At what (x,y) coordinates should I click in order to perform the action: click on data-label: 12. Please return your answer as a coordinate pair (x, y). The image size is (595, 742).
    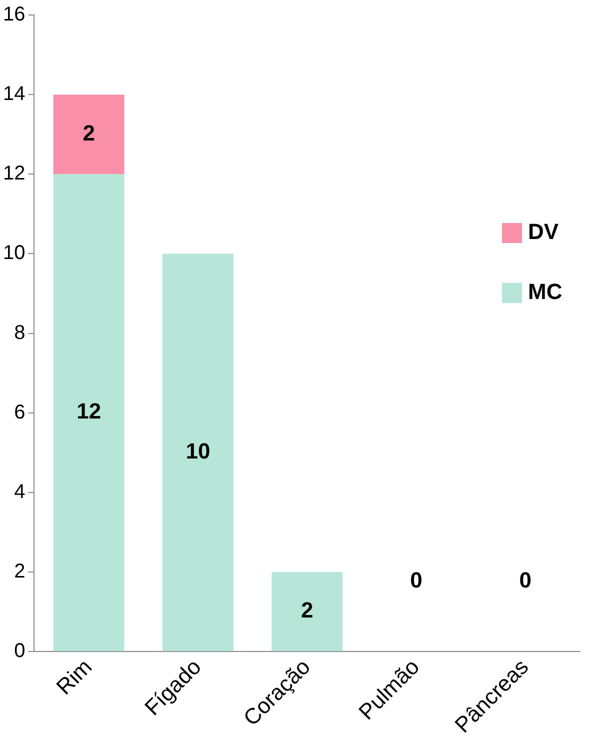
    Looking at the image, I should click on (89, 411).